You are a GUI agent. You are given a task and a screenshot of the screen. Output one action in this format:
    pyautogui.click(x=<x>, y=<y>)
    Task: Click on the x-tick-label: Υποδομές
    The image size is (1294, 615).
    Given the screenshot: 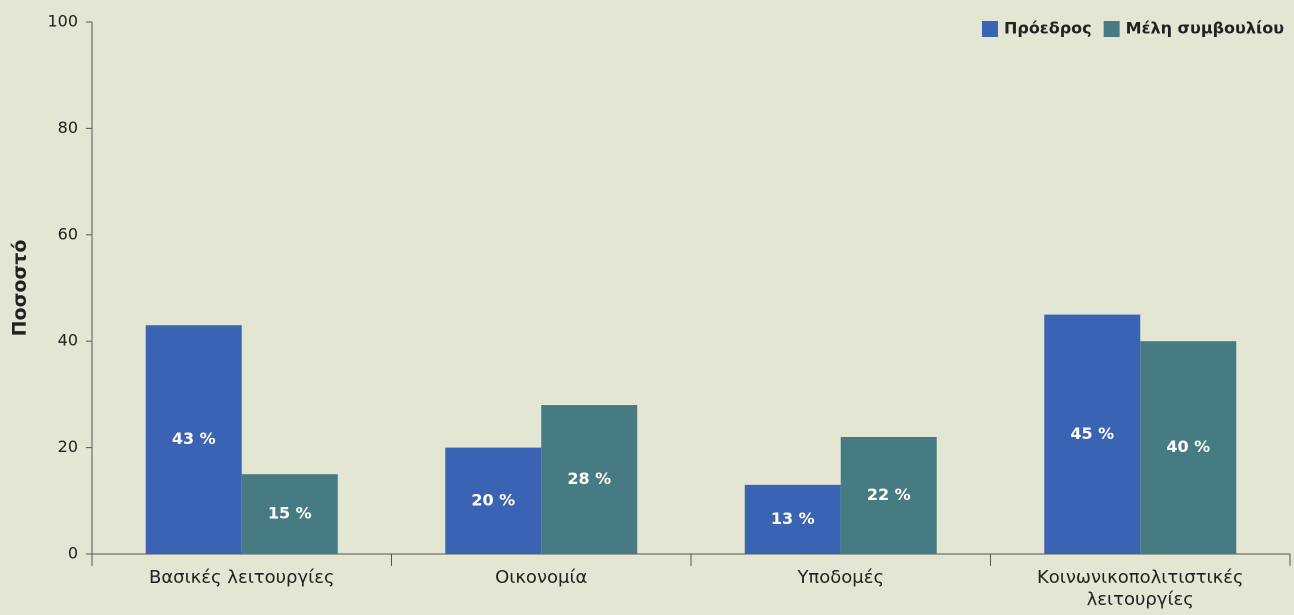 What is the action you would take?
    pyautogui.click(x=841, y=577)
    